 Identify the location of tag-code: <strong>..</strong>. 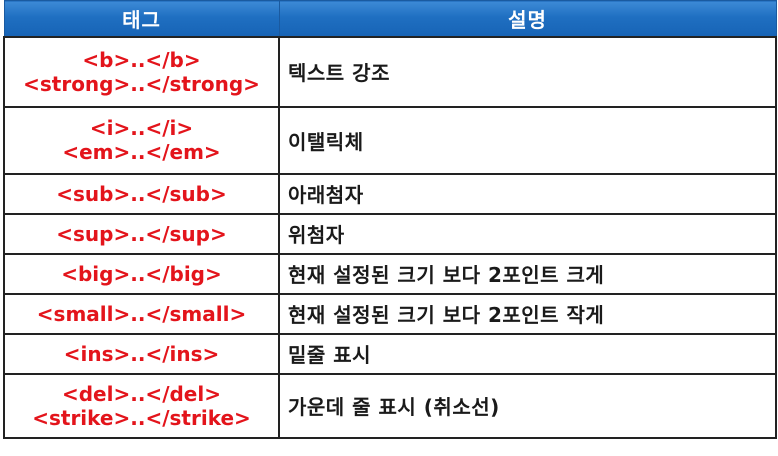
(141, 83).